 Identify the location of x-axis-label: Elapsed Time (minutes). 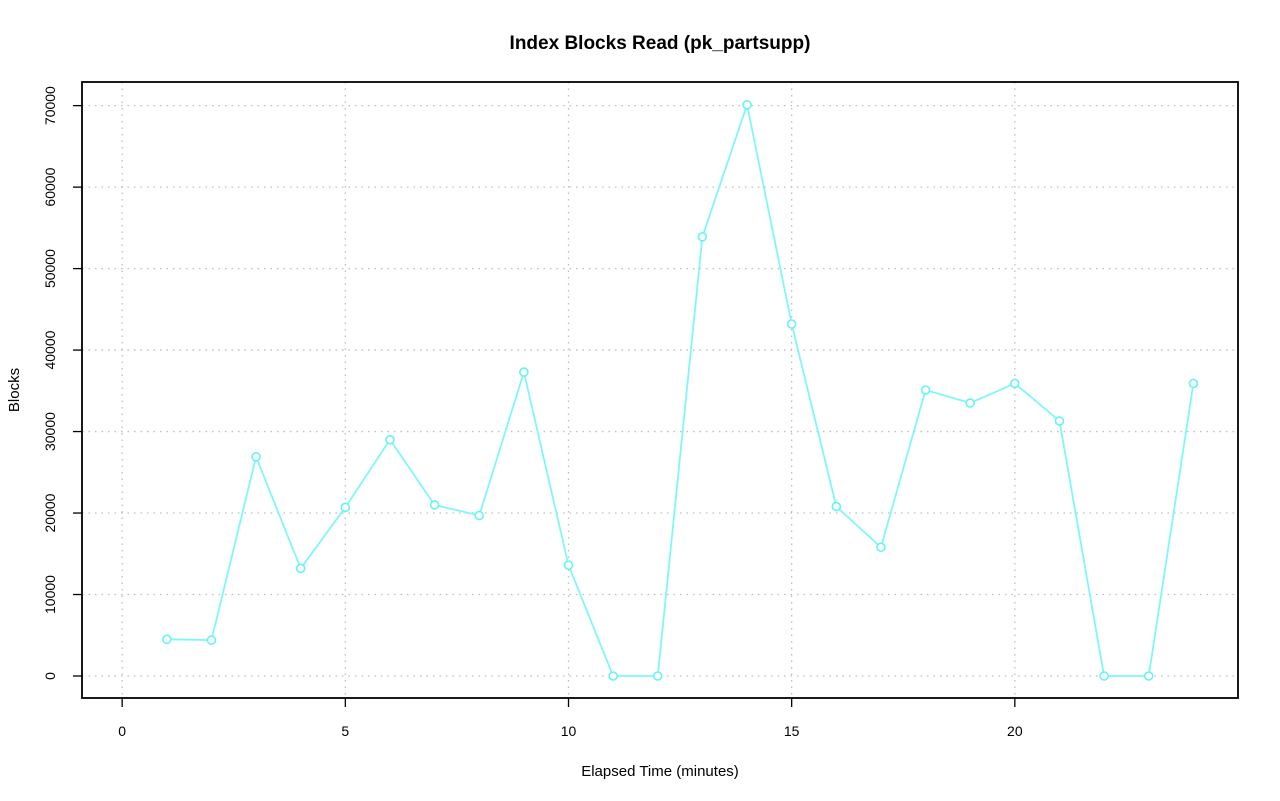
(660, 771).